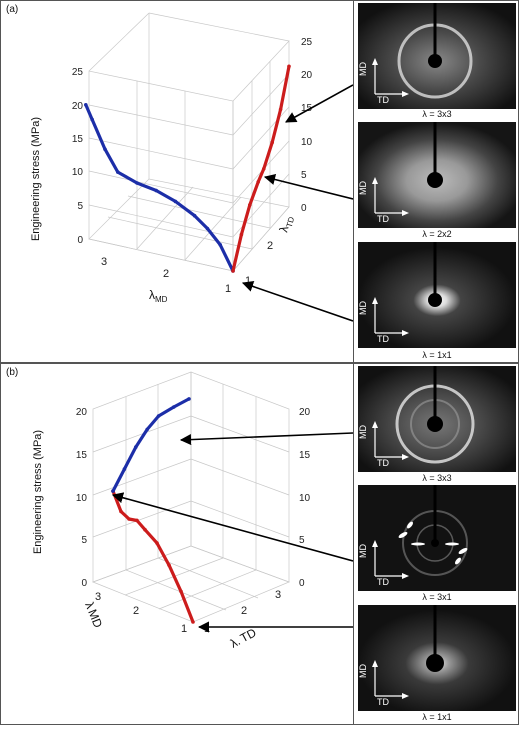 The width and height of the screenshot is (519, 731). Describe the element at coordinates (307, 125) in the screenshot. I see `right-axis-ticks: 0 5 10 15 20 25` at that location.